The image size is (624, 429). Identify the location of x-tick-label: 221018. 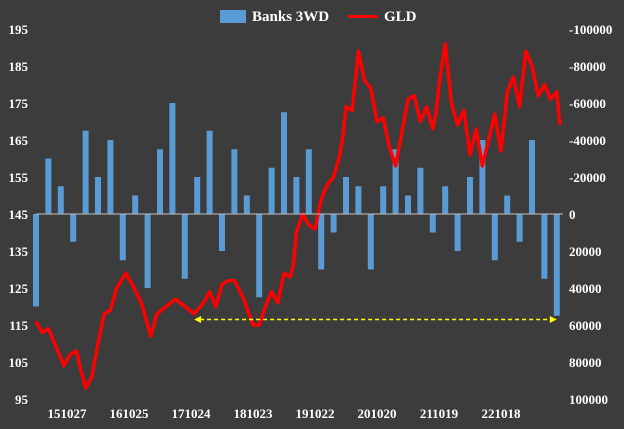
(502, 413).